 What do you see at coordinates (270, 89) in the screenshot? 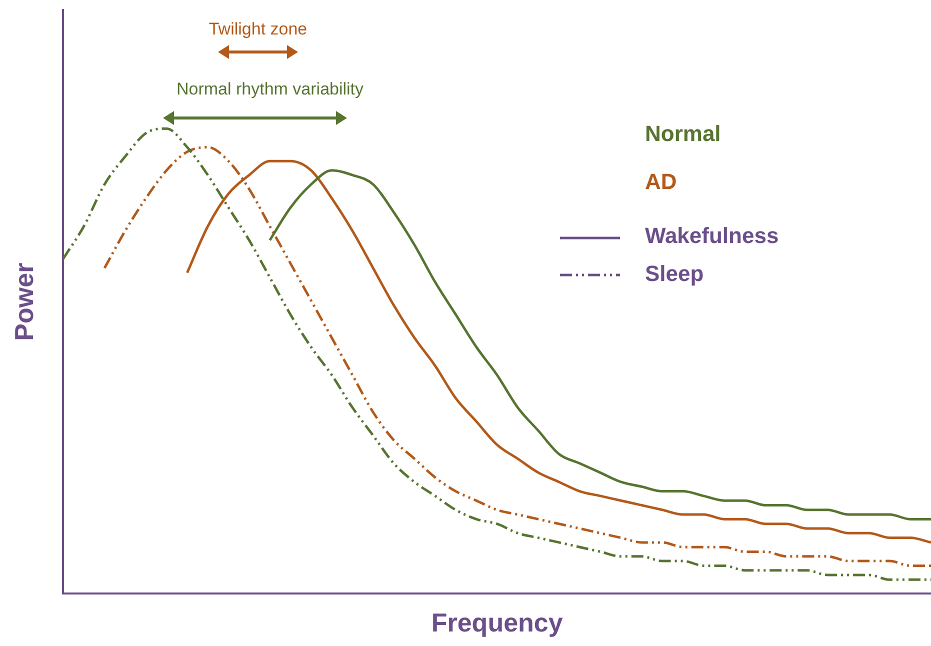
I see `text: Normal rhythm variability` at bounding box center [270, 89].